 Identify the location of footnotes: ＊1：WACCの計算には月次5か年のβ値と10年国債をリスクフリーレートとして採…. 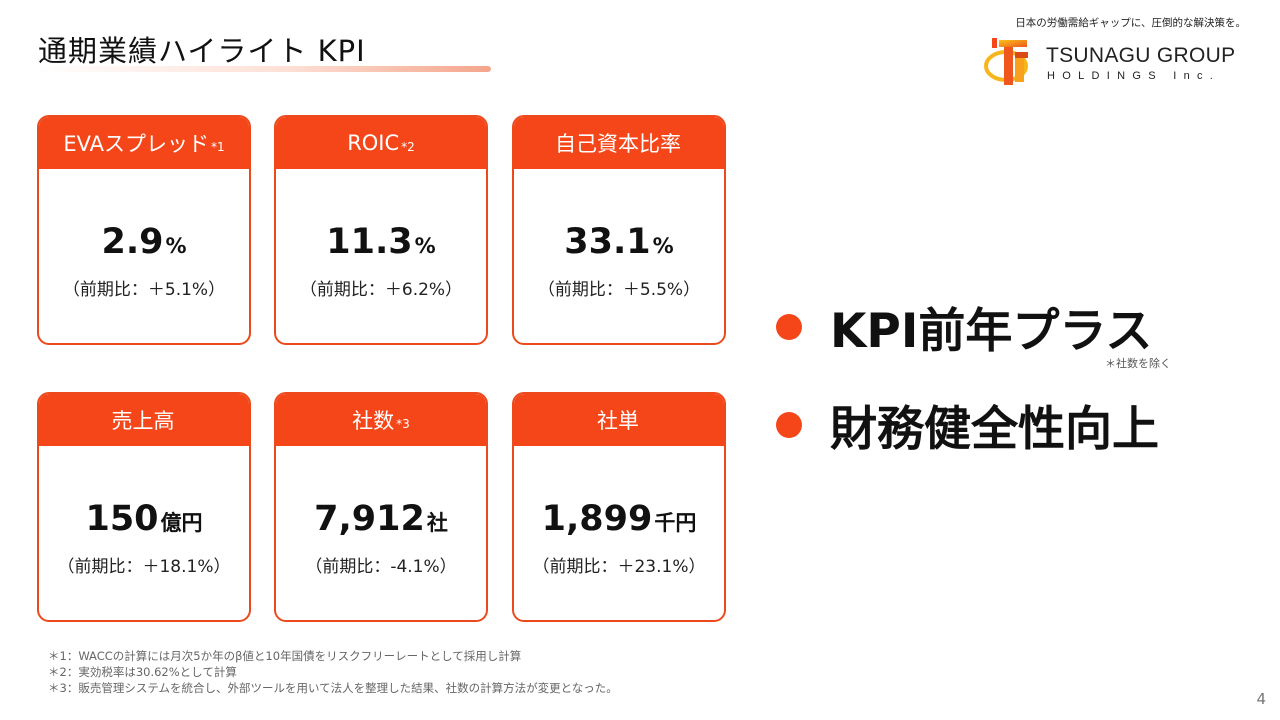
(333, 672).